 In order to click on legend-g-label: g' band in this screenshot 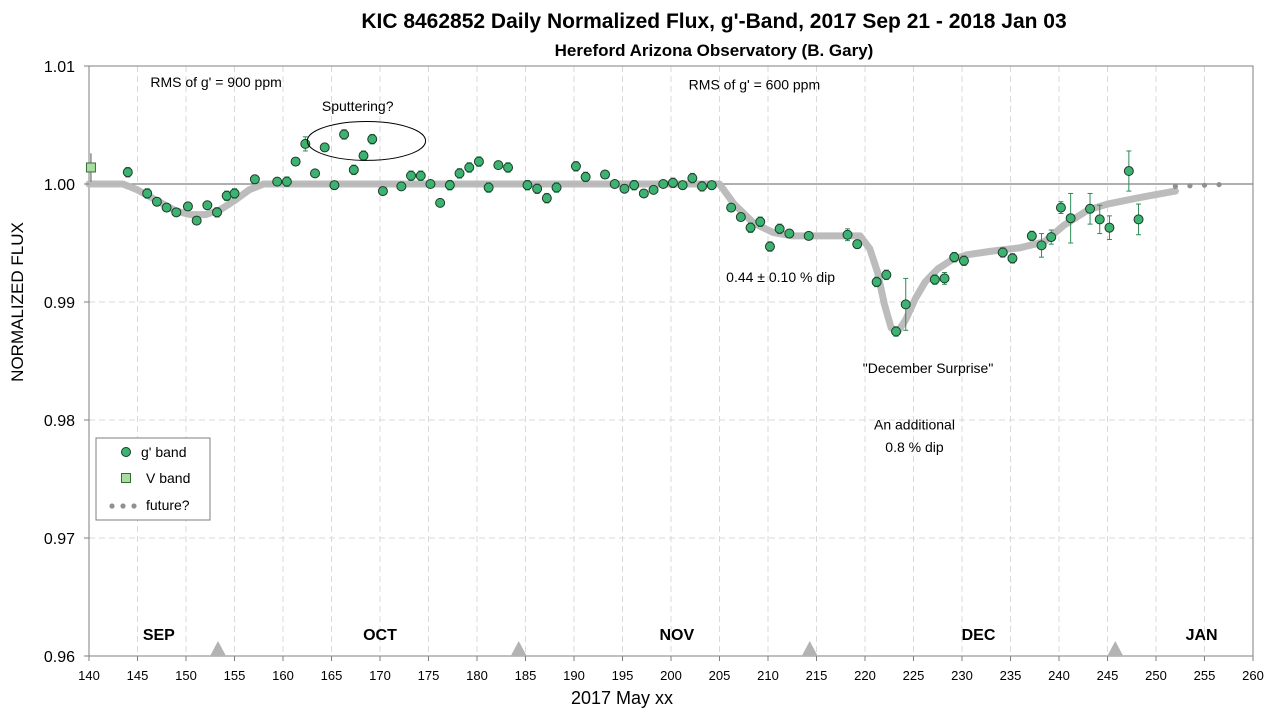, I will do `click(164, 452)`.